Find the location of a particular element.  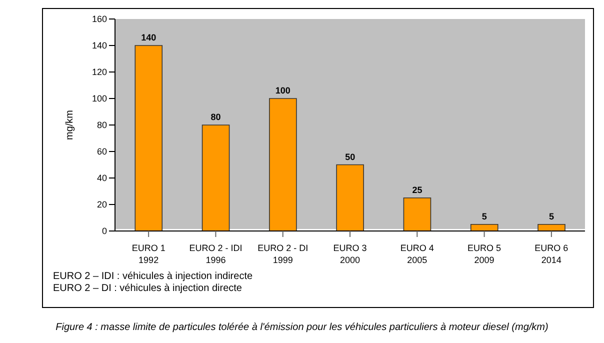

y-tick-label: 120 is located at coordinates (99, 72).